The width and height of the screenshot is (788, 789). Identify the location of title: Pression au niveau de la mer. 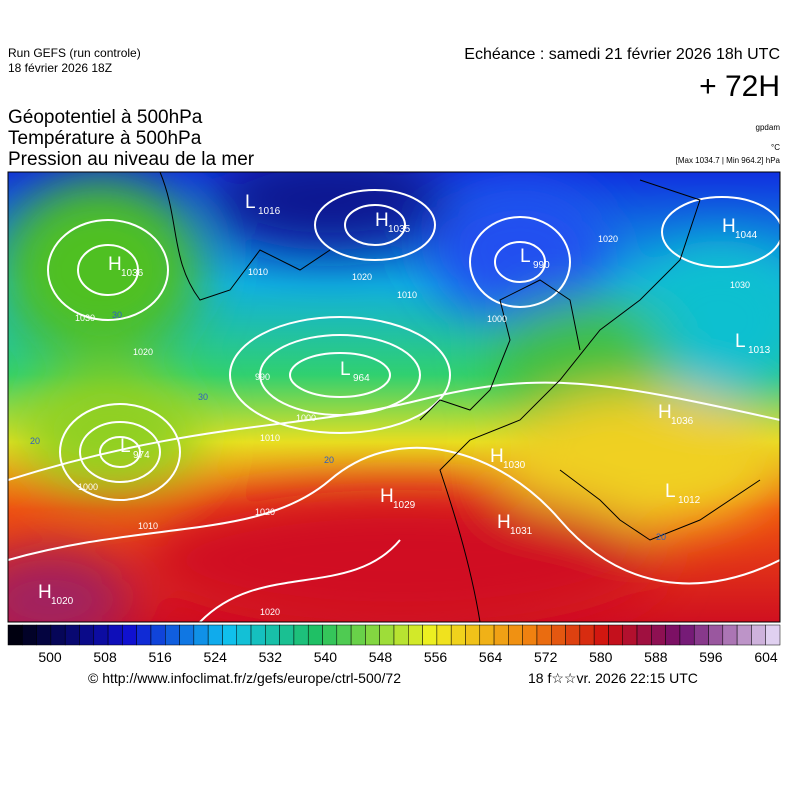
(131, 159).